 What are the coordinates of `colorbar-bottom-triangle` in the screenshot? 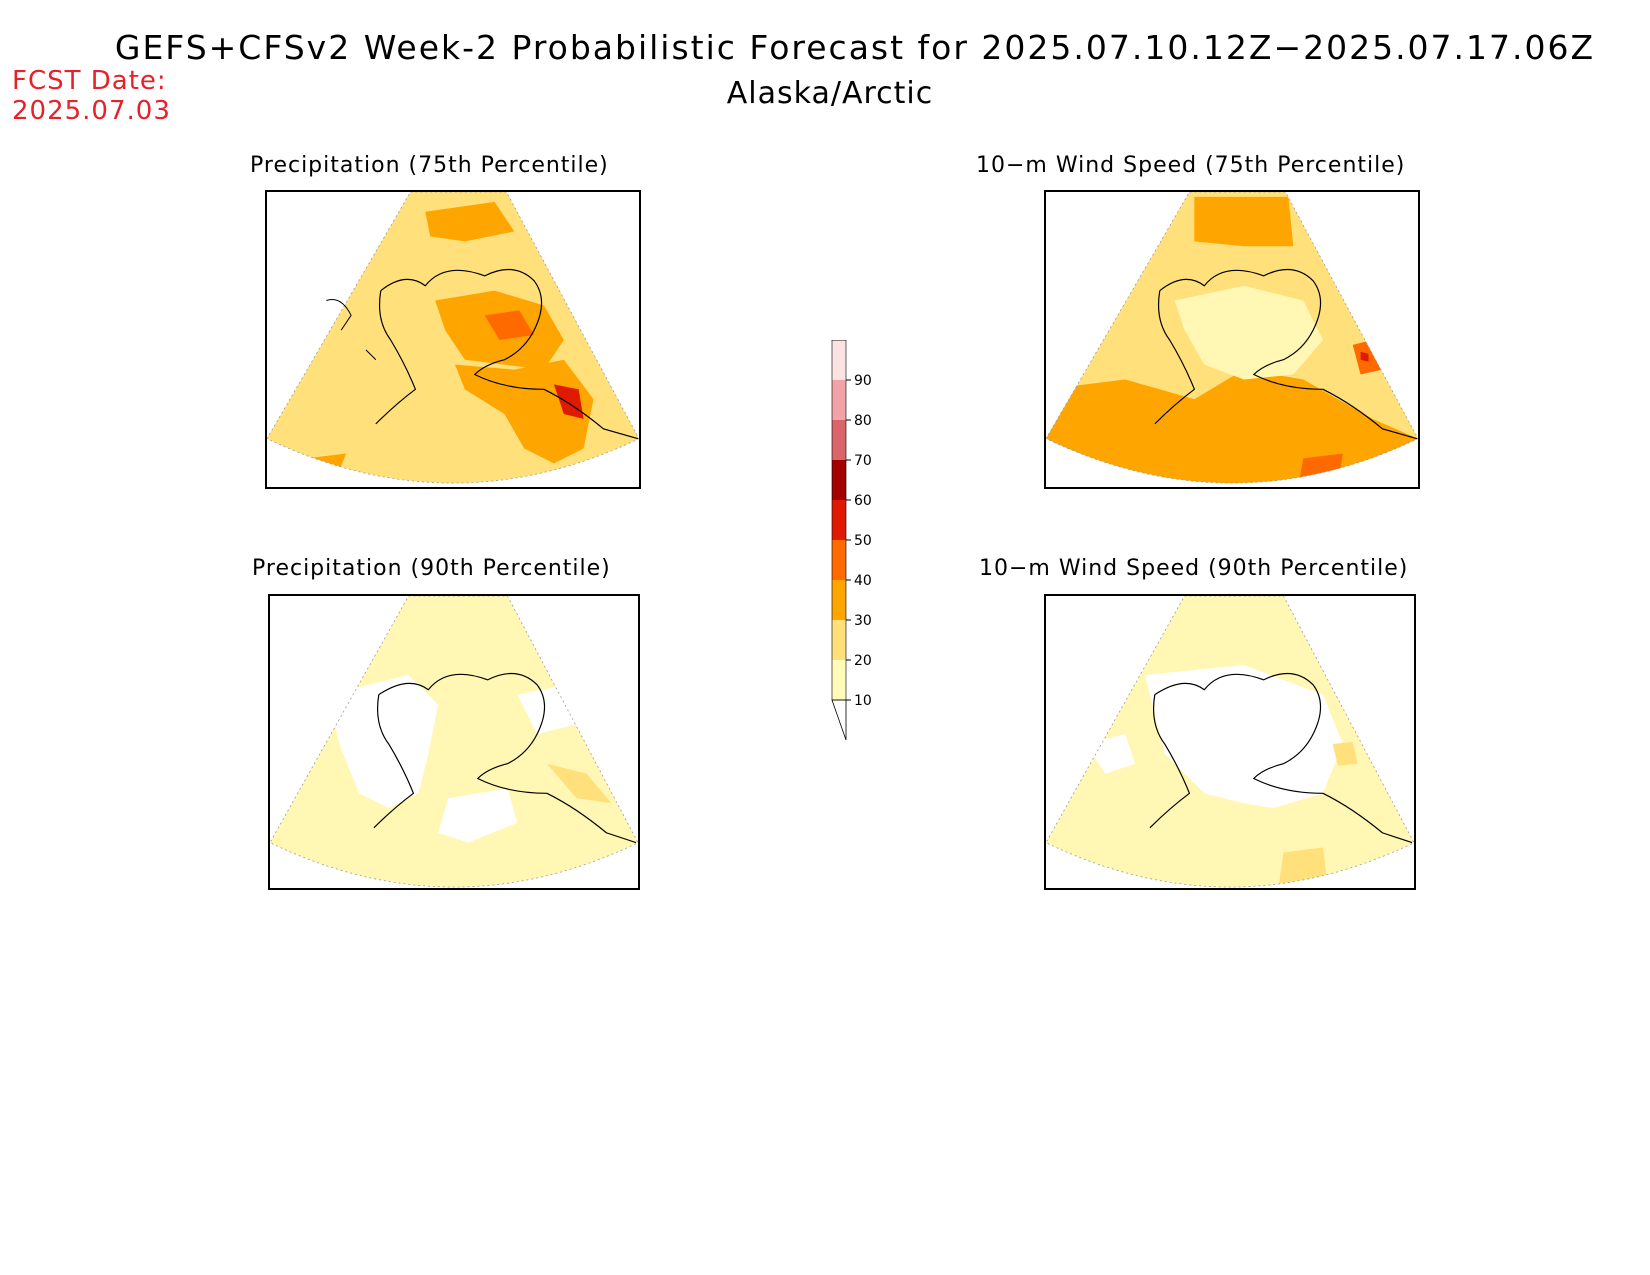 It's located at (839, 720).